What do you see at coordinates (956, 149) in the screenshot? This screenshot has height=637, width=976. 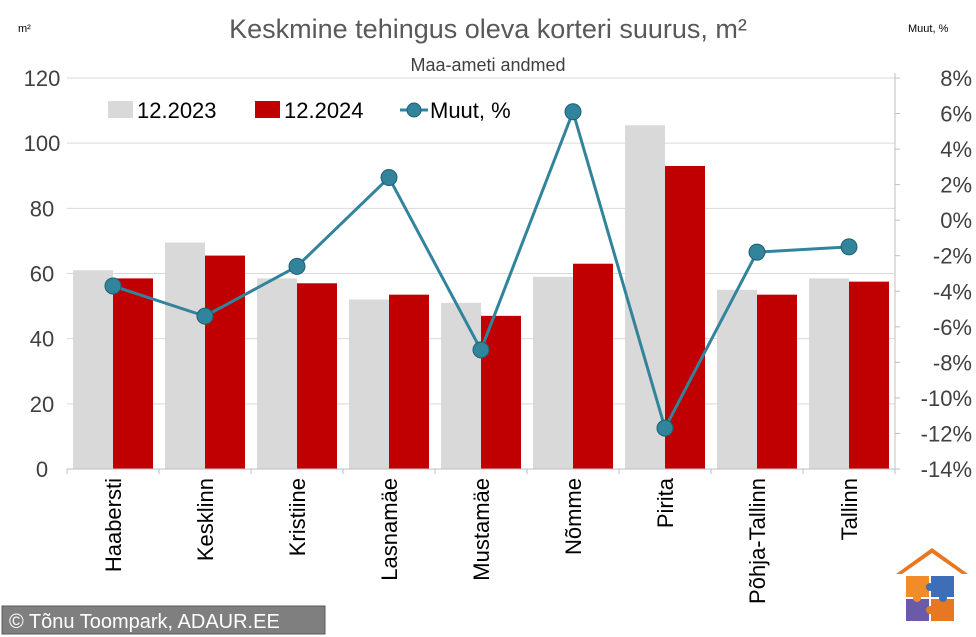 I see `right-tick-label: 4%` at bounding box center [956, 149].